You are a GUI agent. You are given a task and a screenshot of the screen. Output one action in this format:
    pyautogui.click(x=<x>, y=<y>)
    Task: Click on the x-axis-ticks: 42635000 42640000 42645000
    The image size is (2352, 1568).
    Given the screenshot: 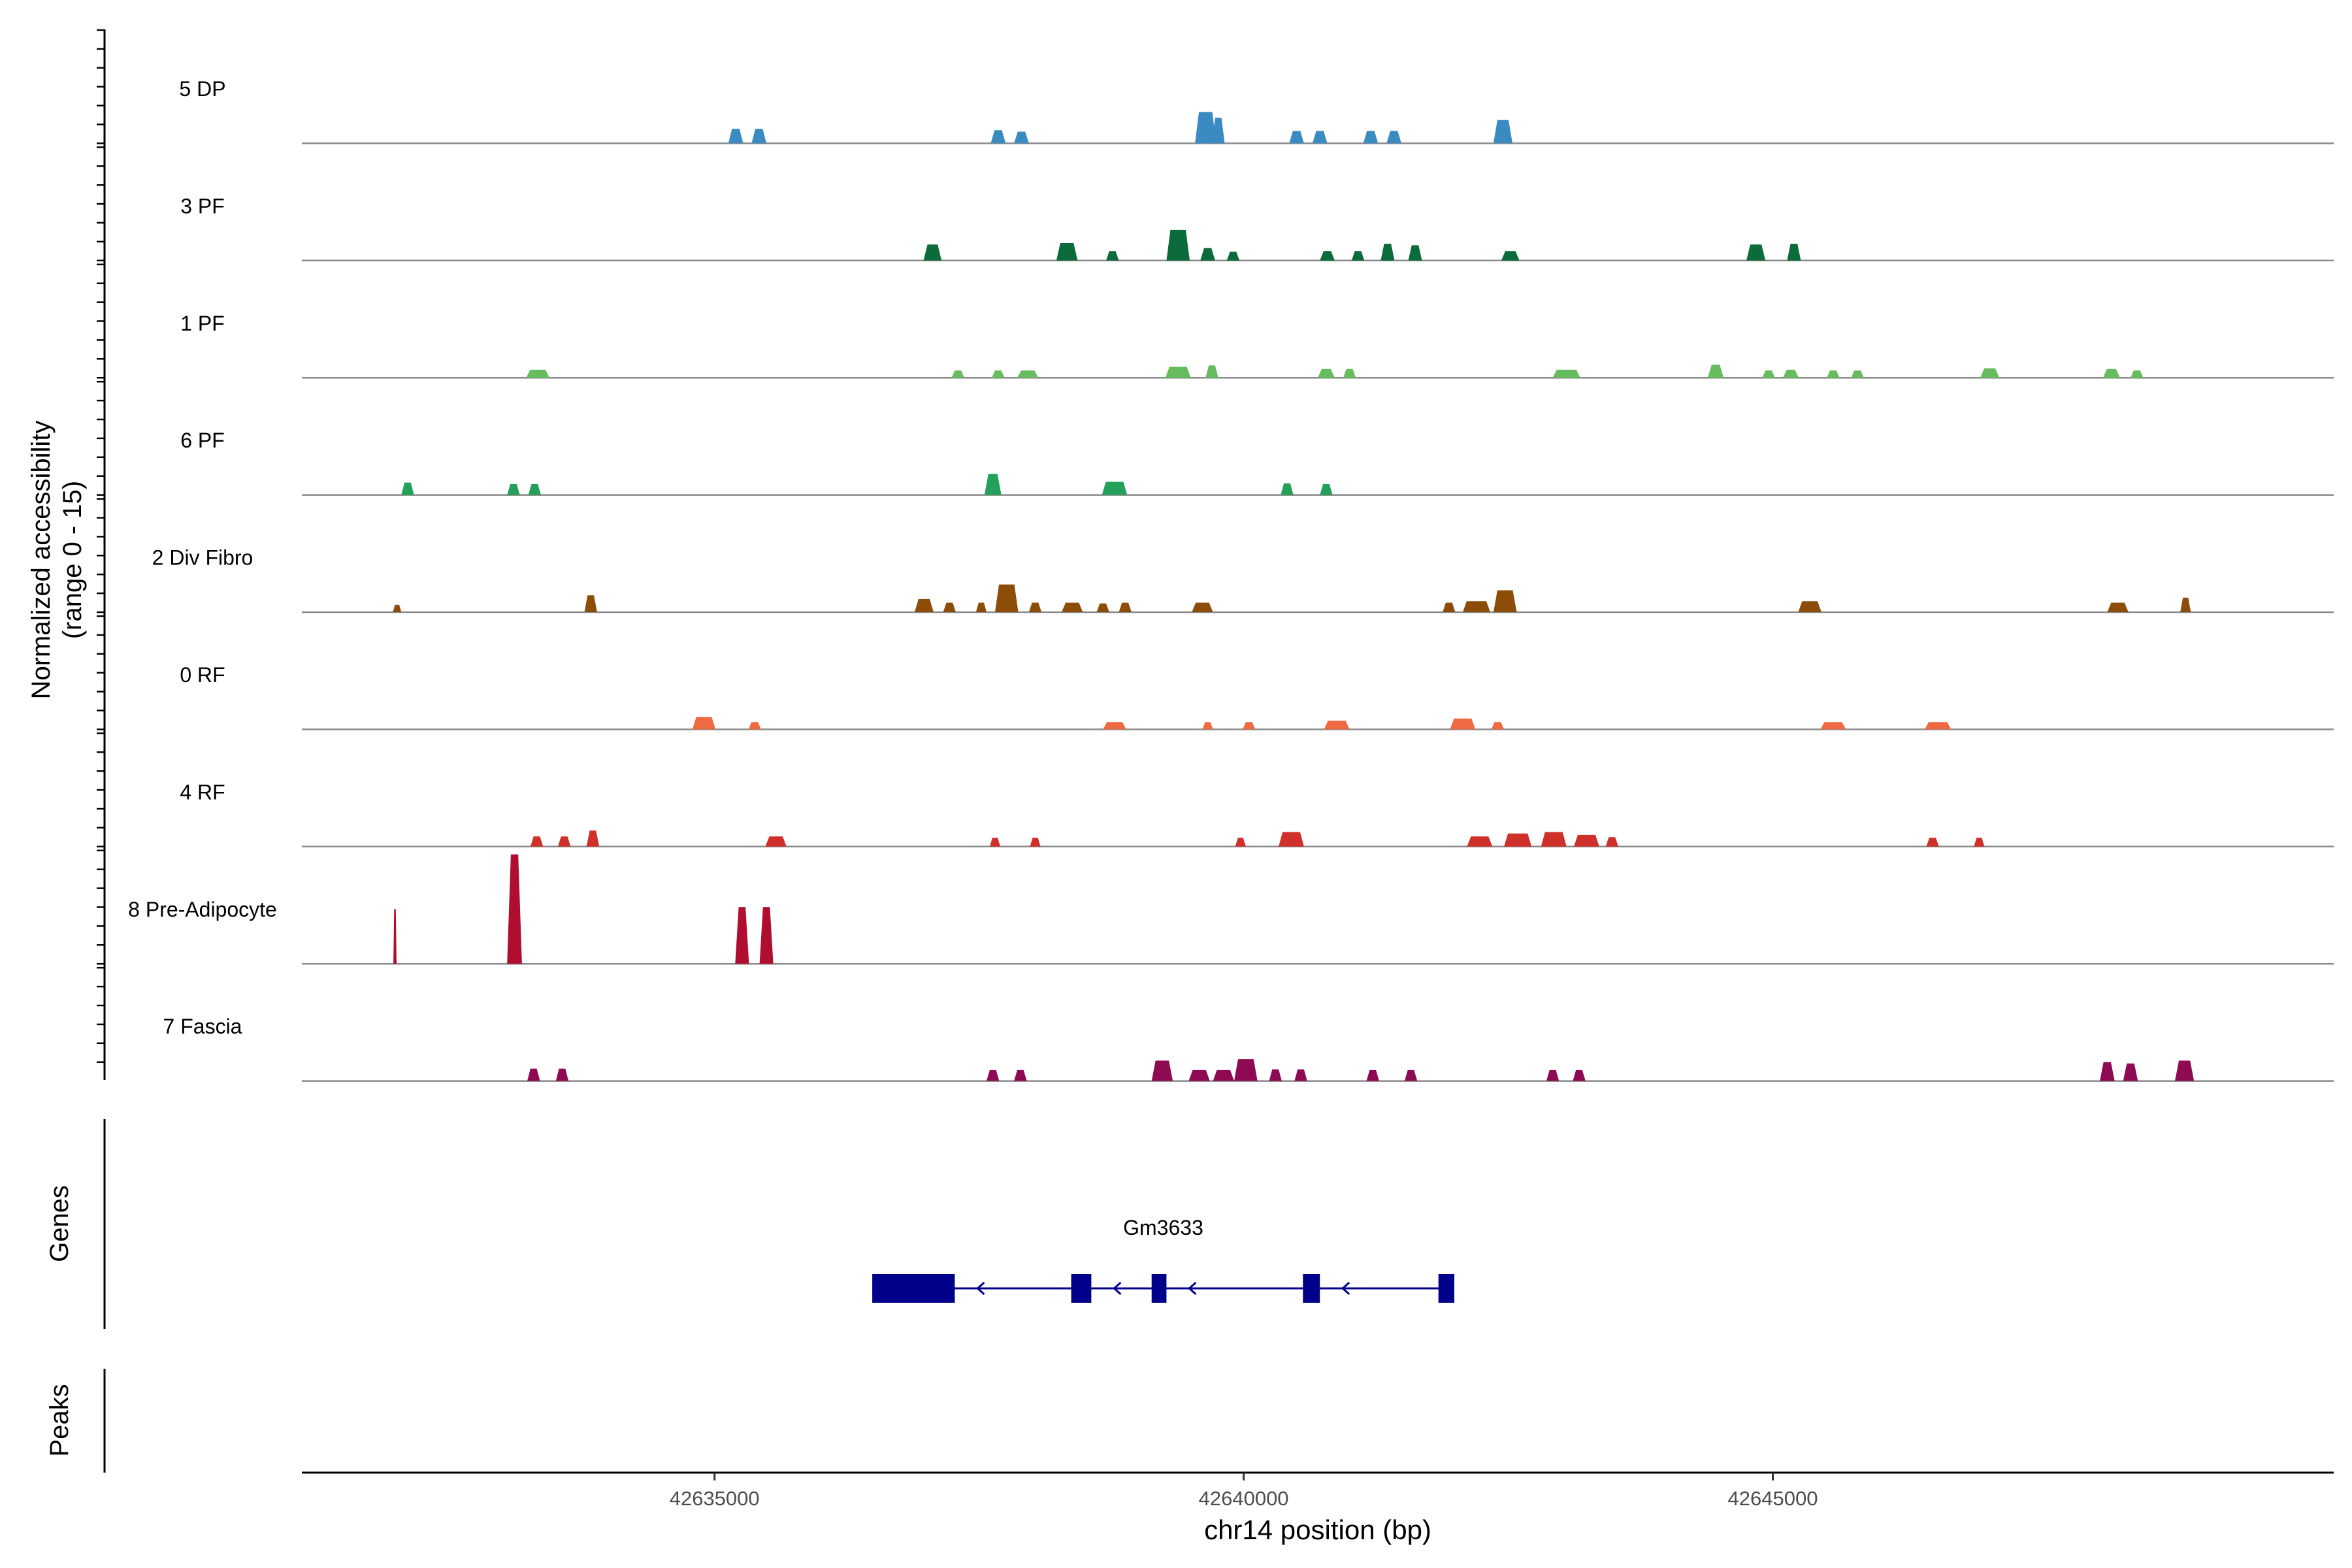 What is the action you would take?
    pyautogui.click(x=1244, y=1491)
    